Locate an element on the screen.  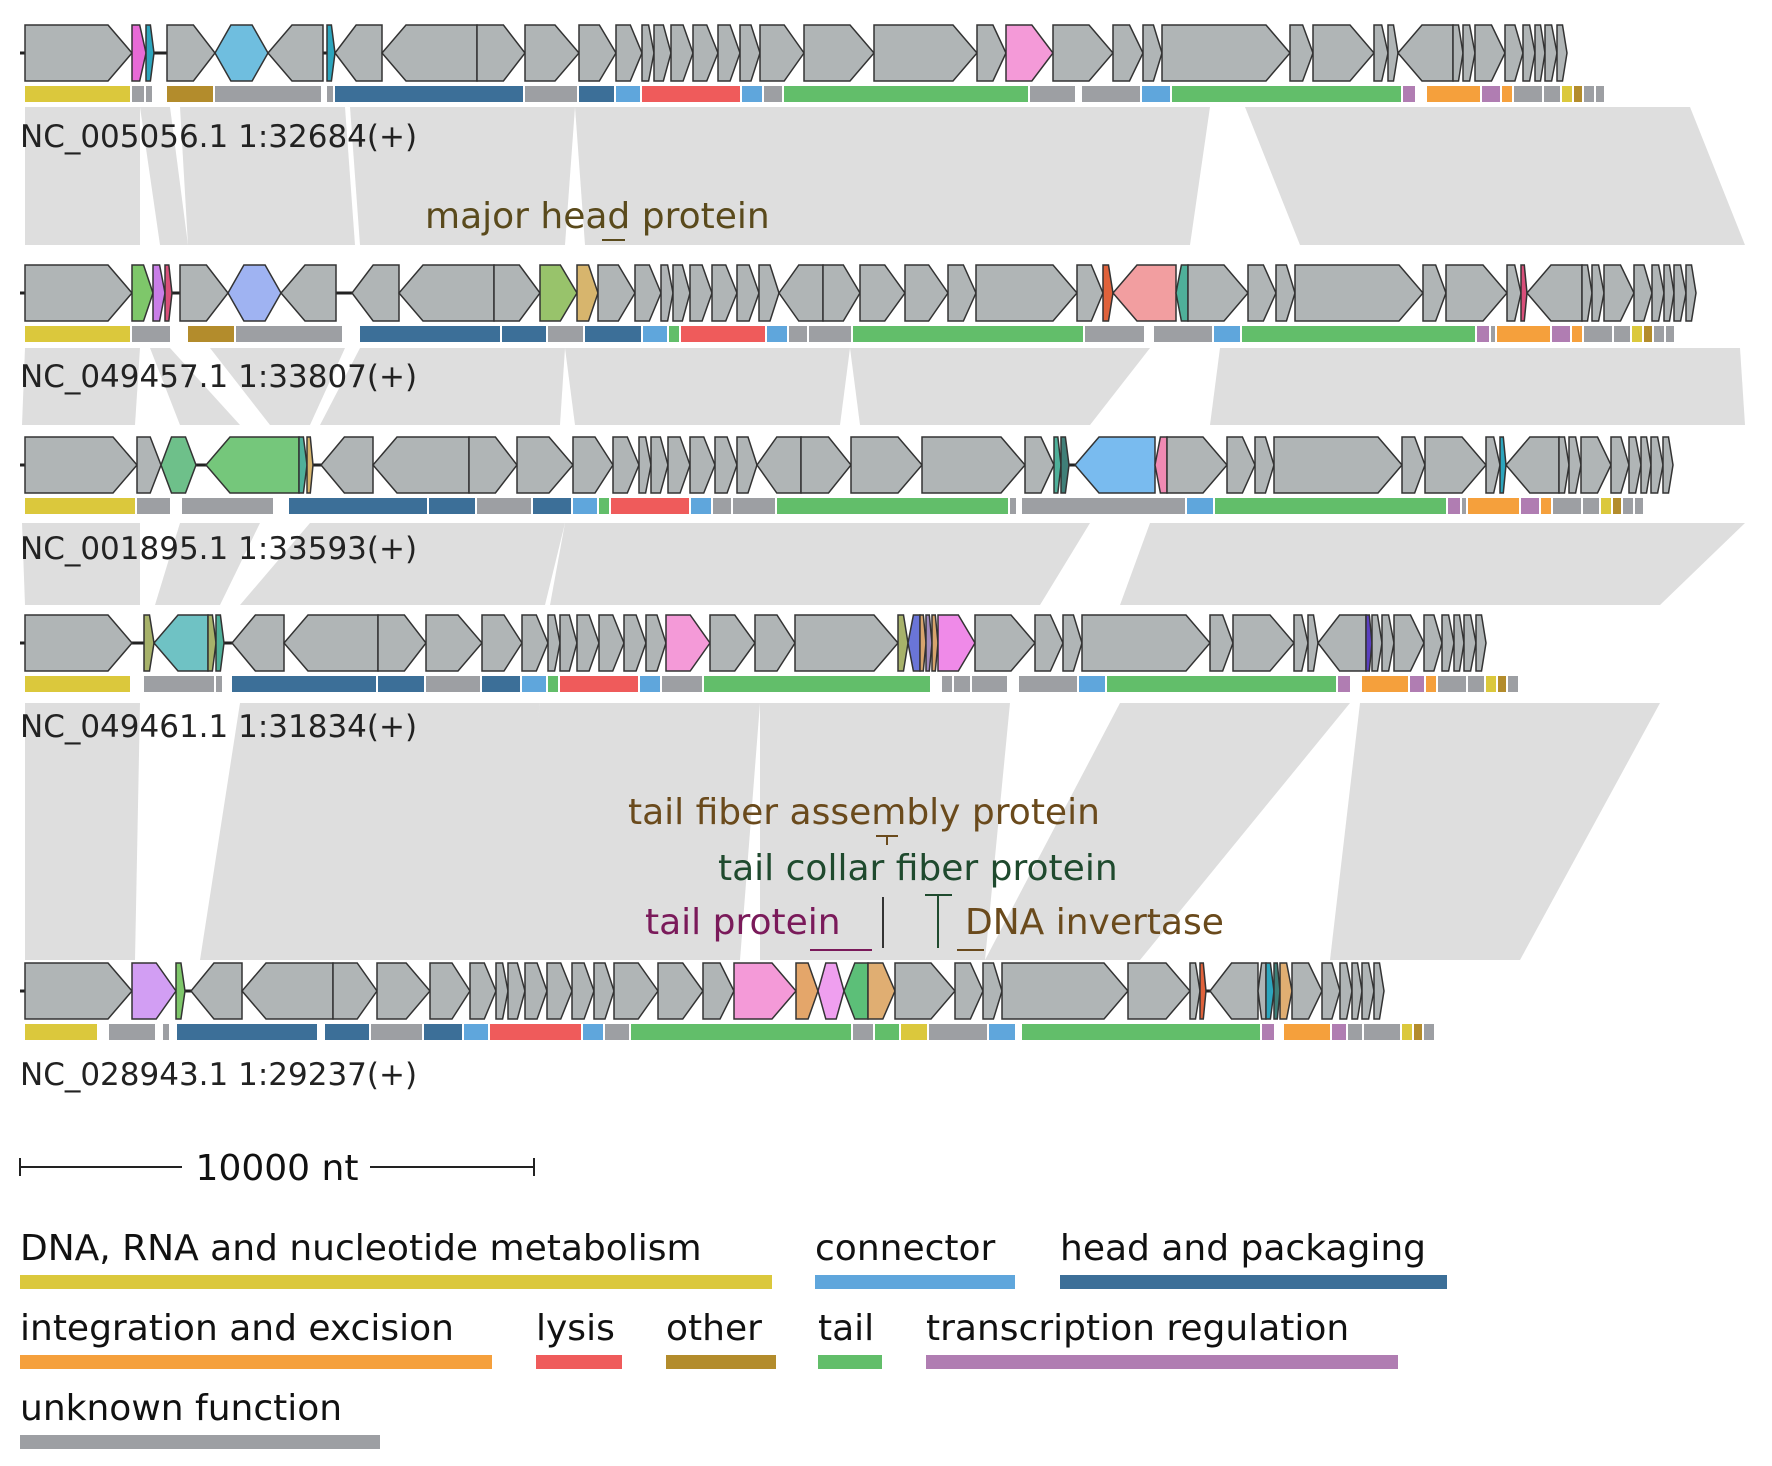
category-bar-connector is located at coordinates (476, 1032).